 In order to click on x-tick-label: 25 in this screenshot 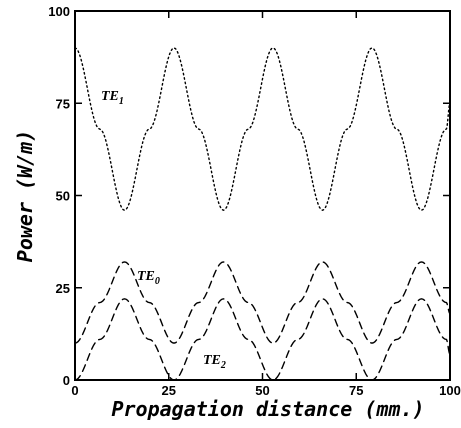, I will do `click(169, 390)`.